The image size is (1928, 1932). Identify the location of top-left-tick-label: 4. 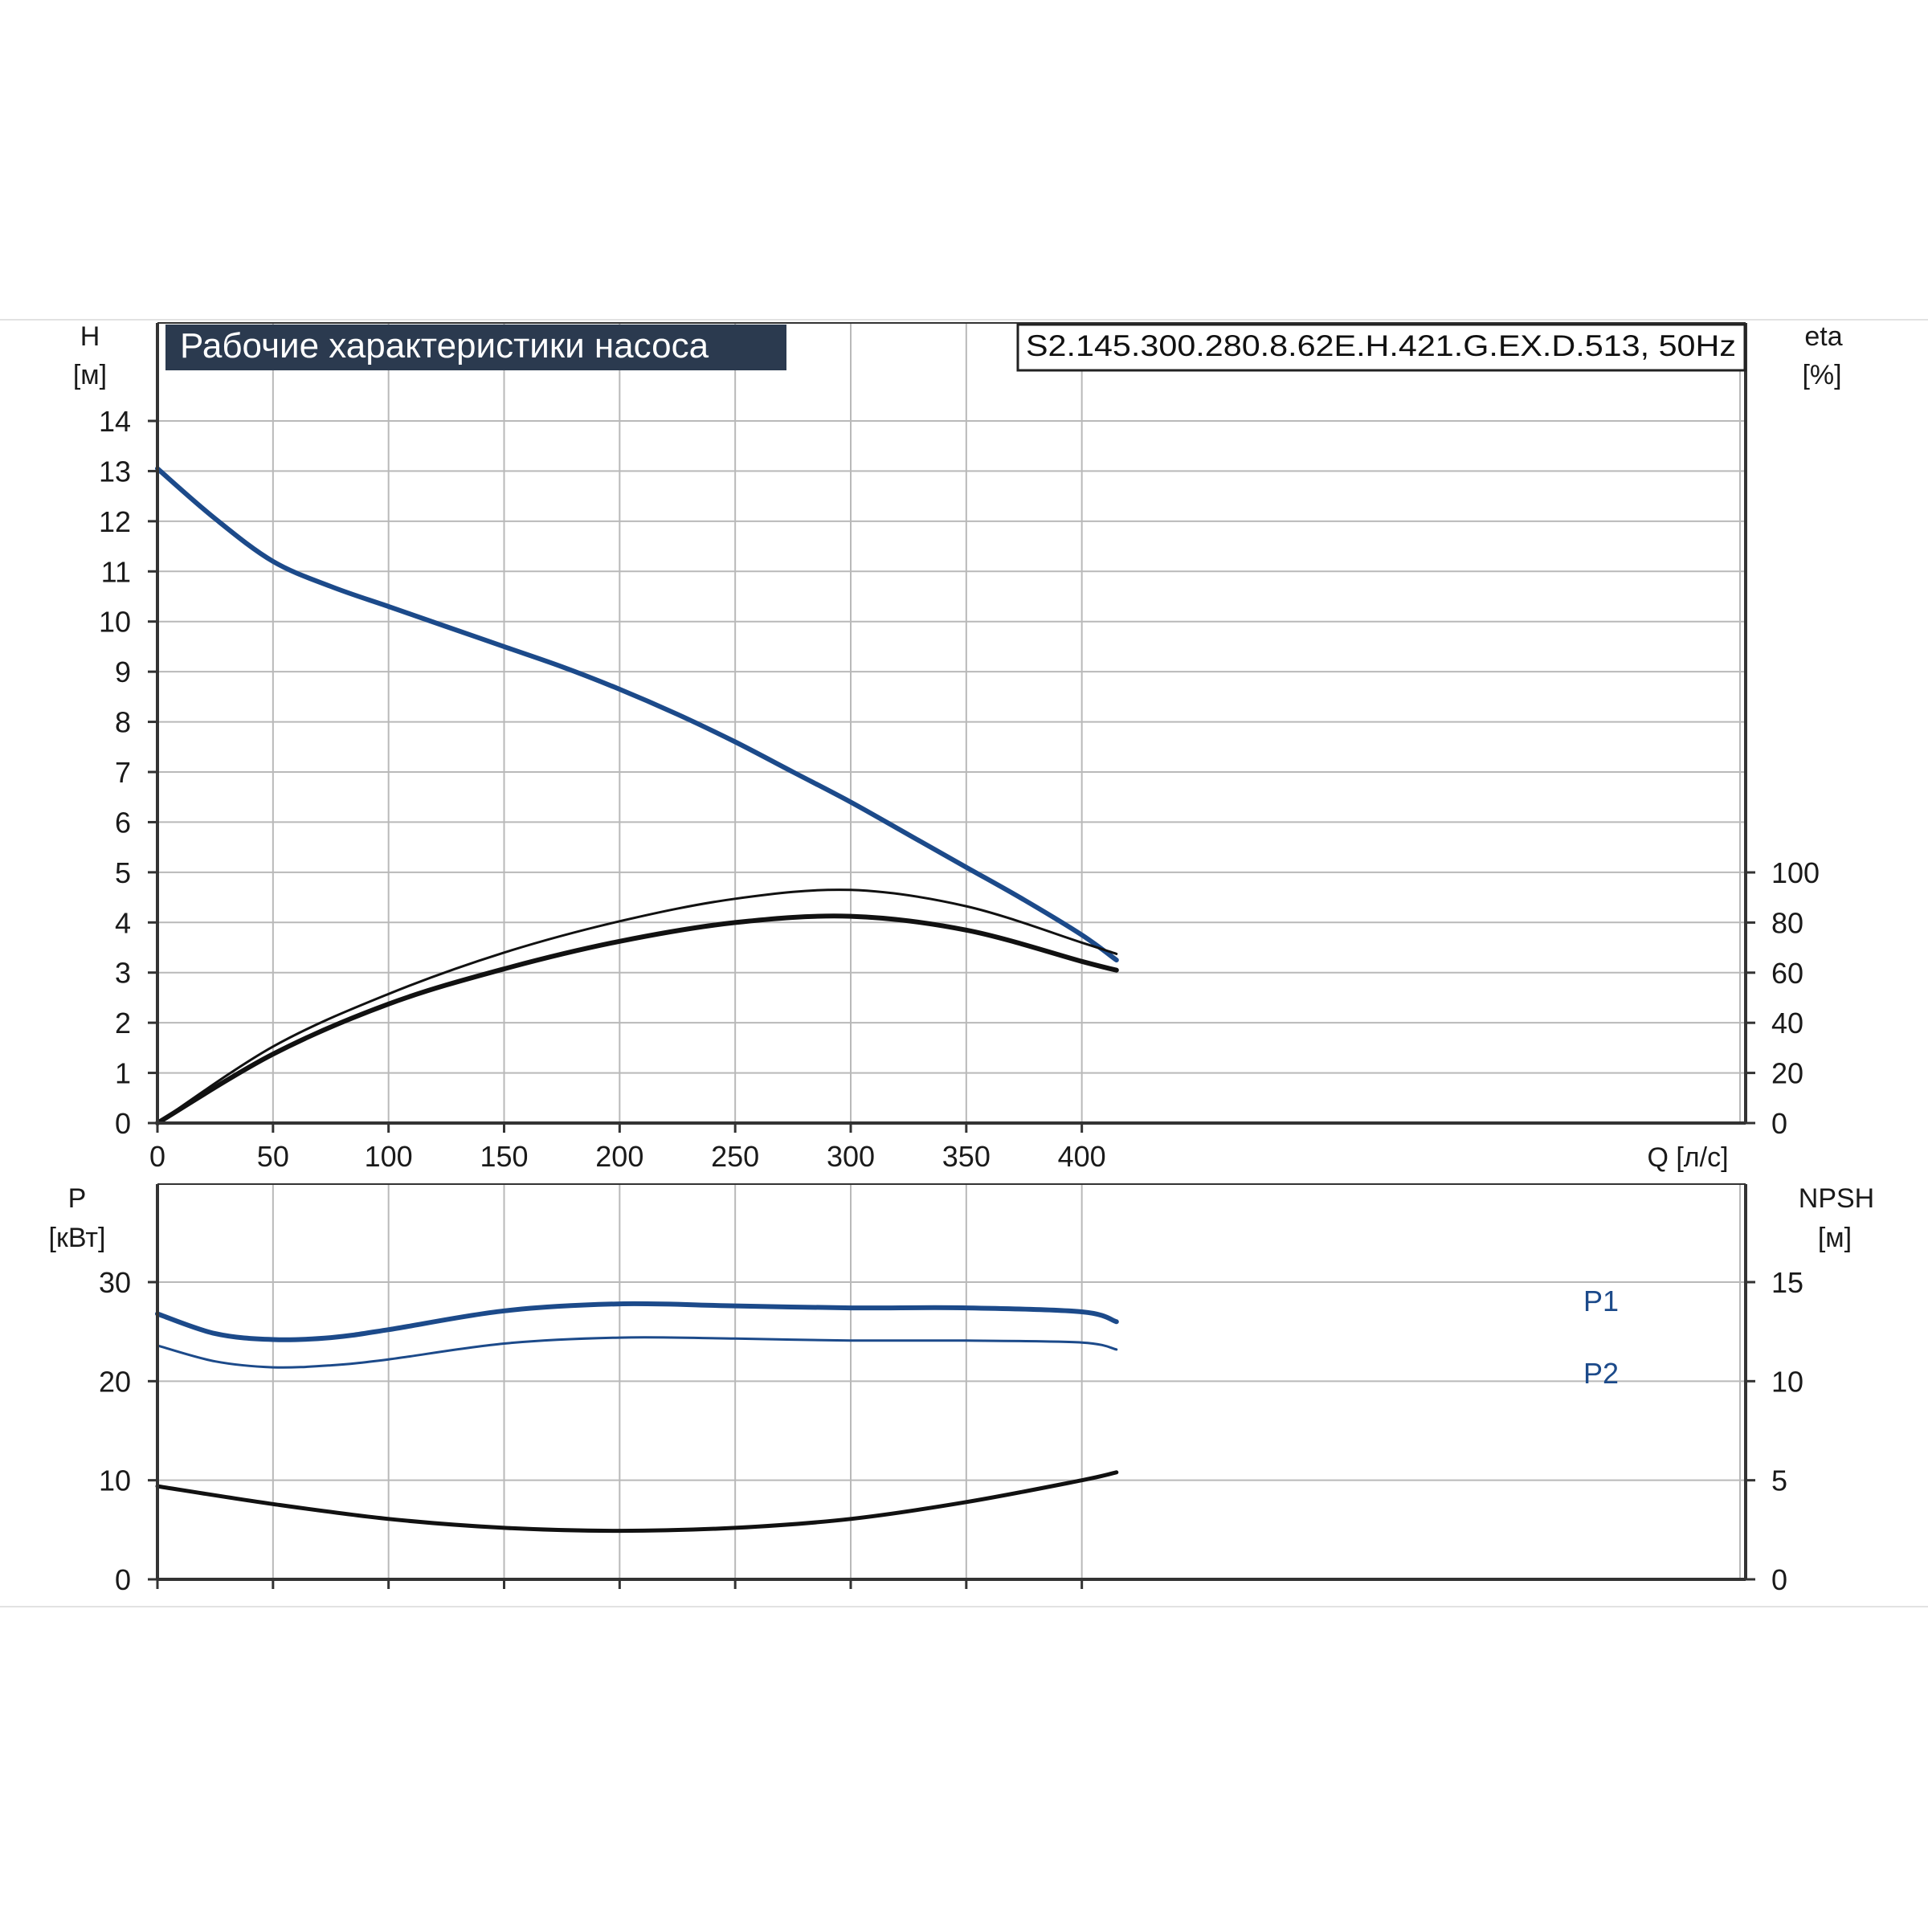
(123, 922).